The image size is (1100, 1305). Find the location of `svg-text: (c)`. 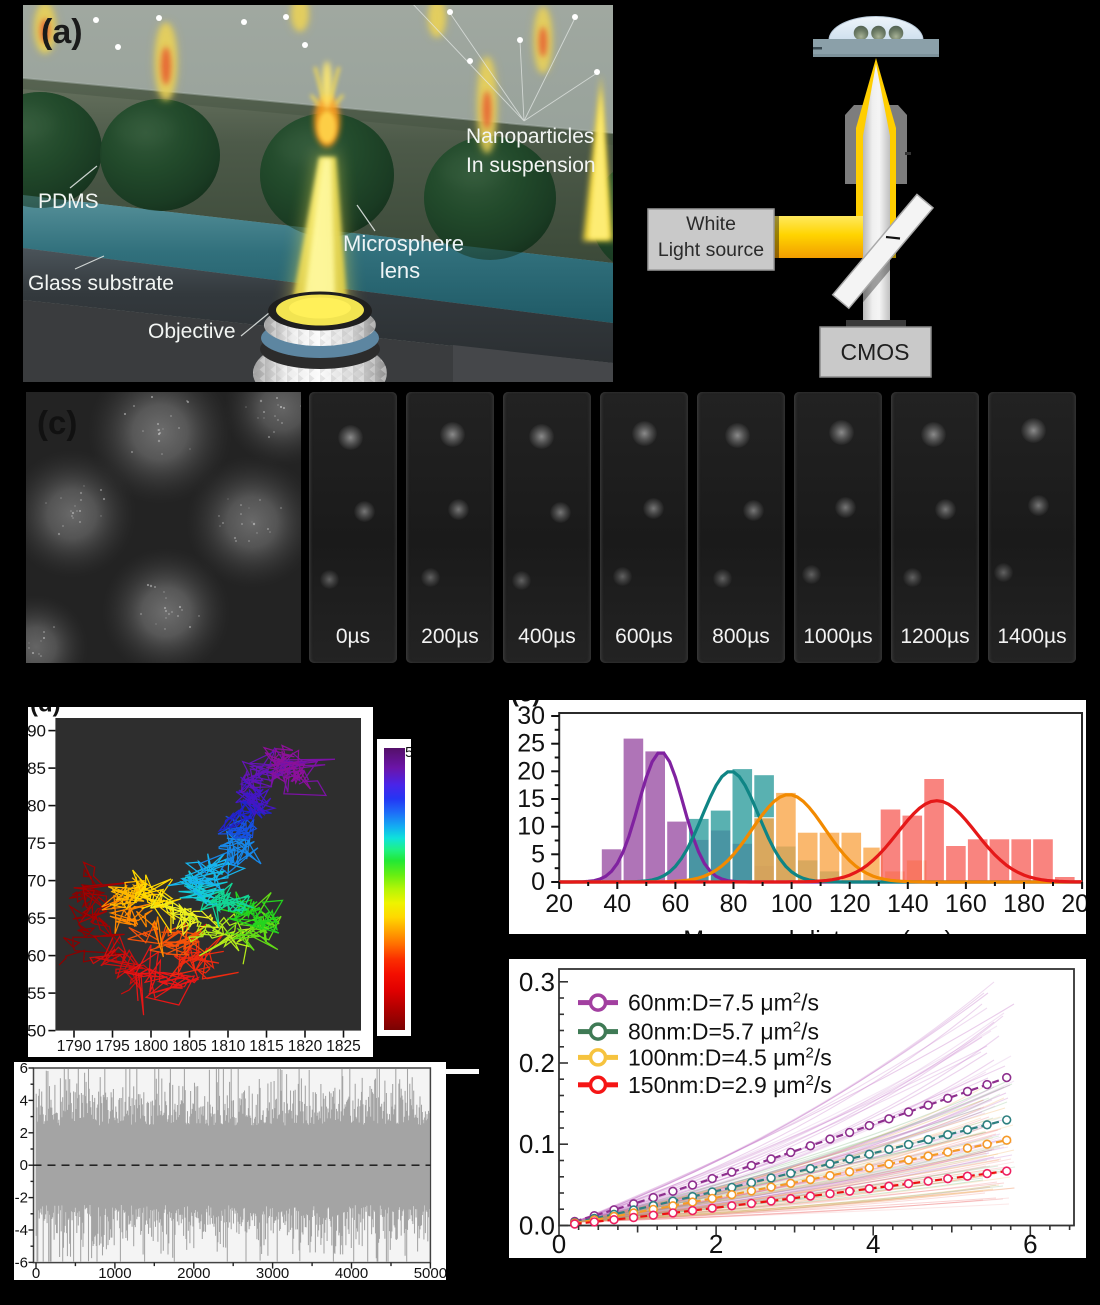

svg-text: (c) is located at coordinates (57, 422).